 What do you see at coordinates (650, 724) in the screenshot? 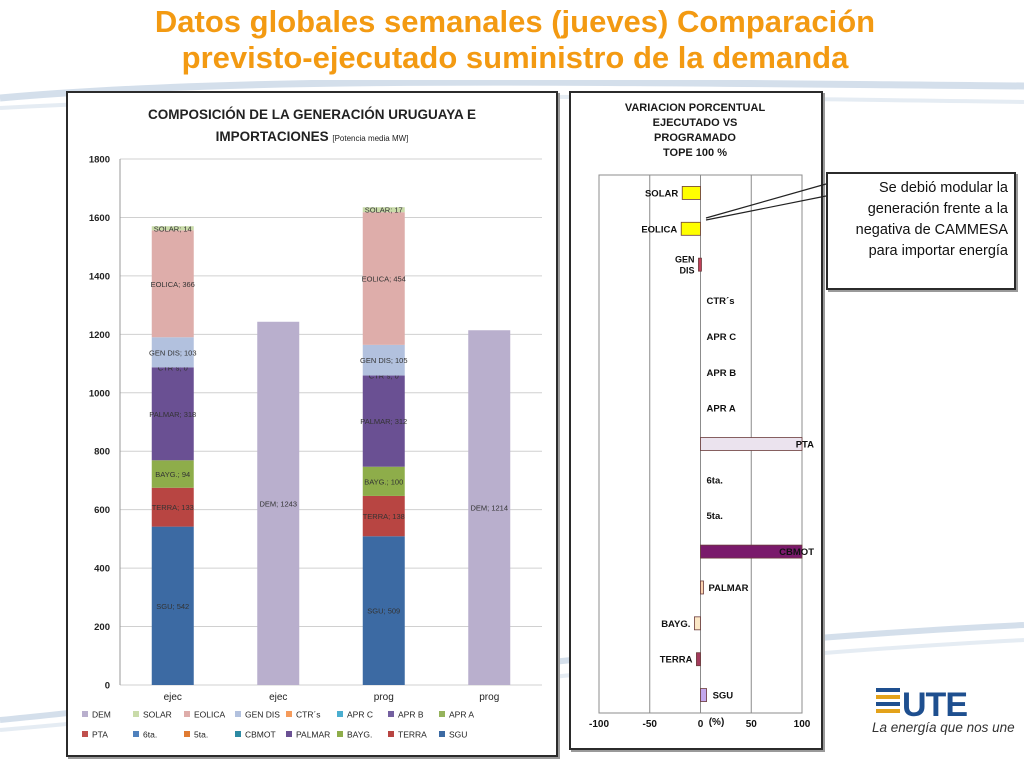
I see `x-tick-label: -50` at bounding box center [650, 724].